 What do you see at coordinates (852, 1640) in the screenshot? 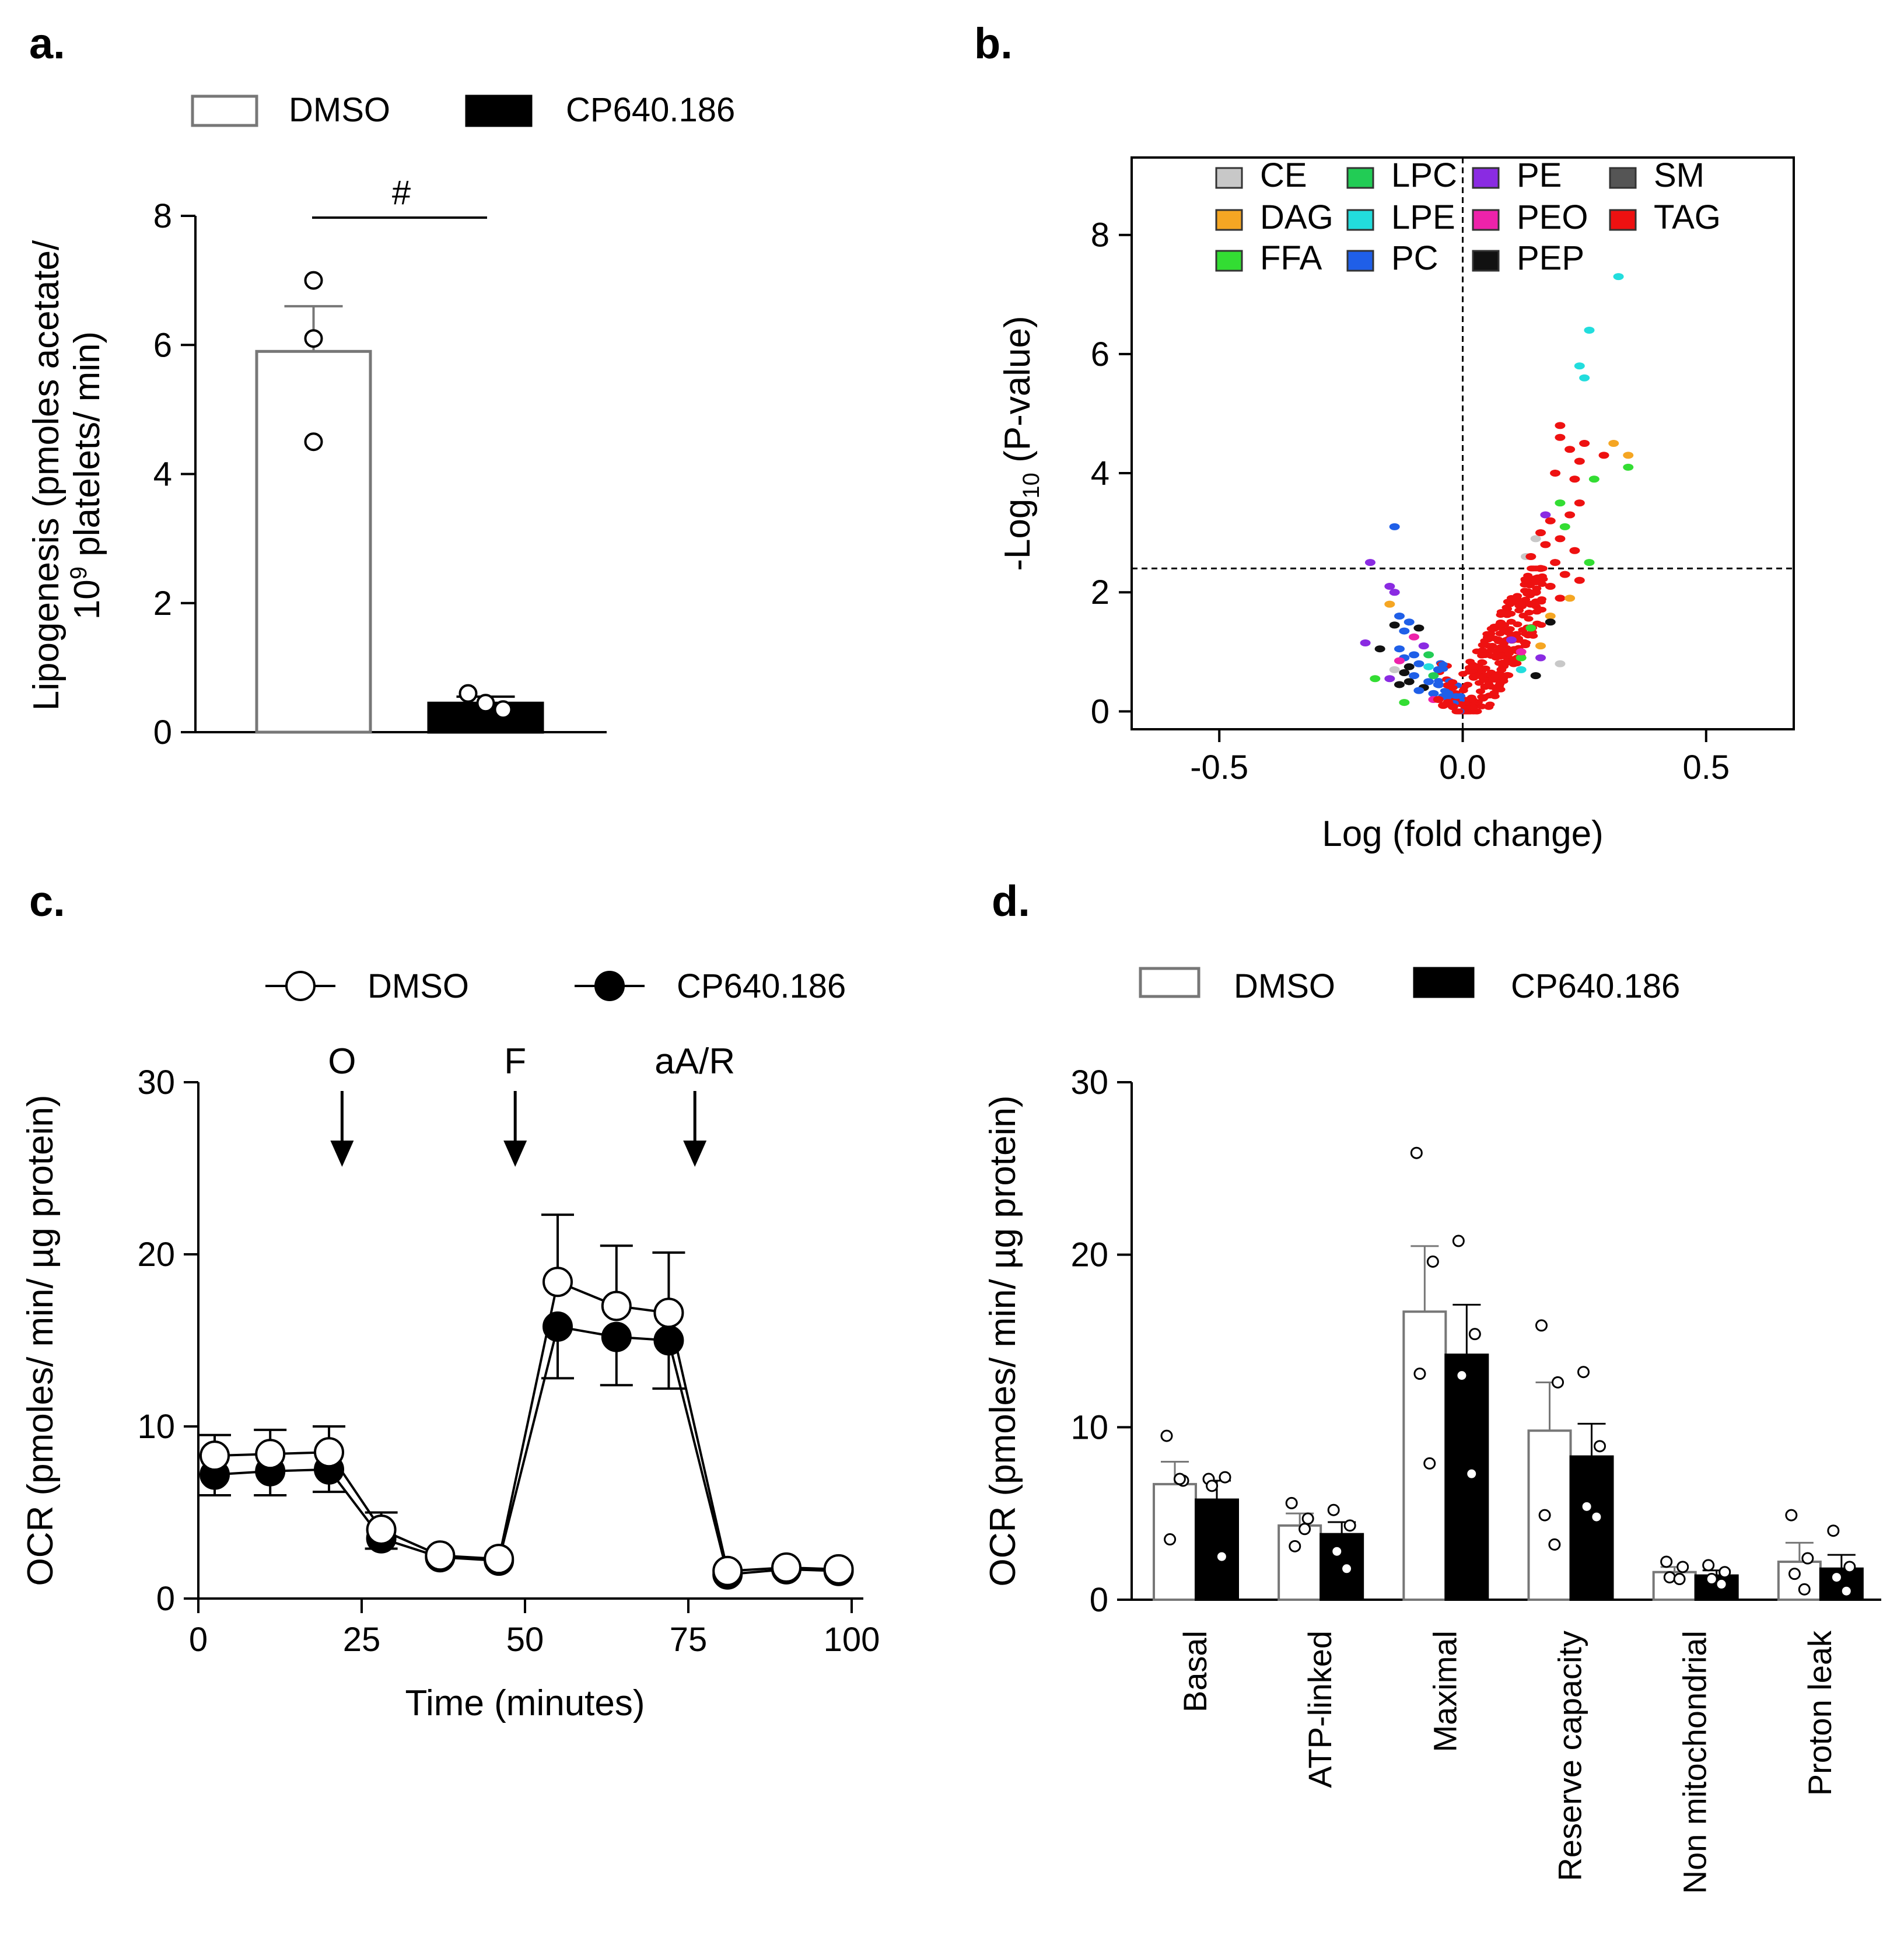
I see `x-tick-label: 100` at bounding box center [852, 1640].